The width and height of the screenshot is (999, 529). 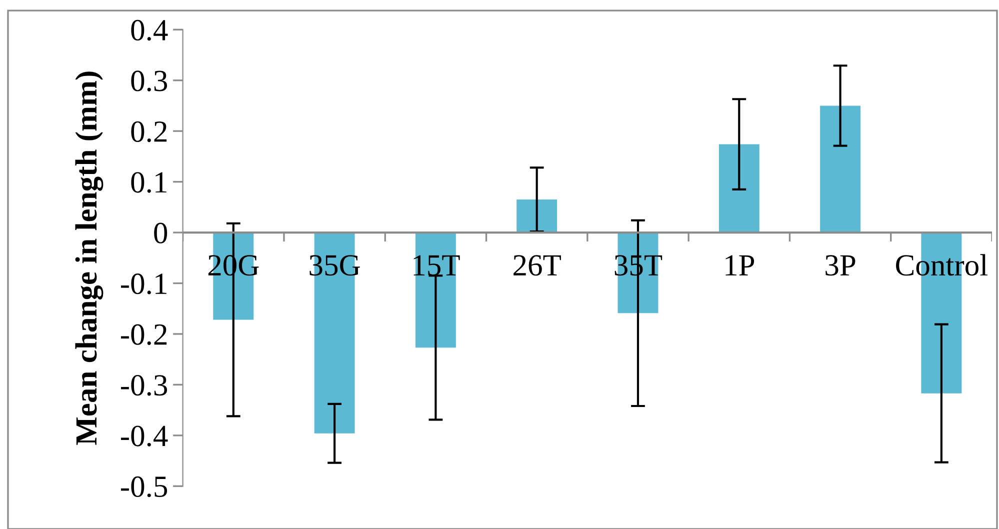 I want to click on y-tick-label: -0.3, so click(x=144, y=385).